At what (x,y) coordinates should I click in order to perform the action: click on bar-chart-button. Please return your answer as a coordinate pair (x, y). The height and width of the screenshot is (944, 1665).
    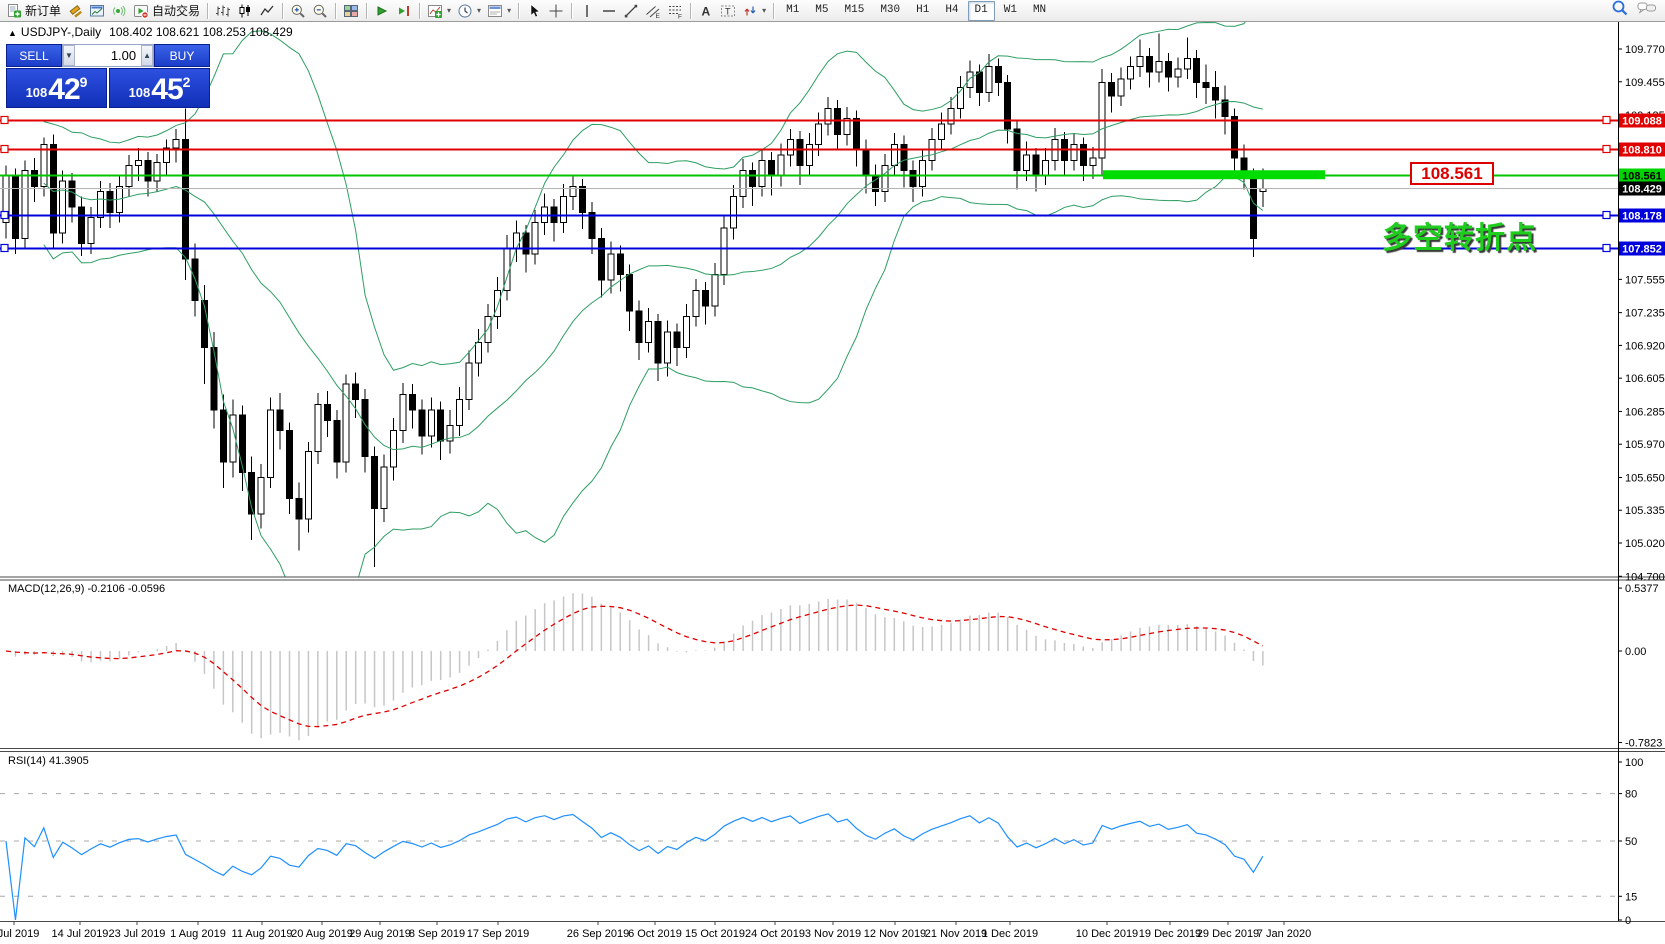
    Looking at the image, I should click on (223, 11).